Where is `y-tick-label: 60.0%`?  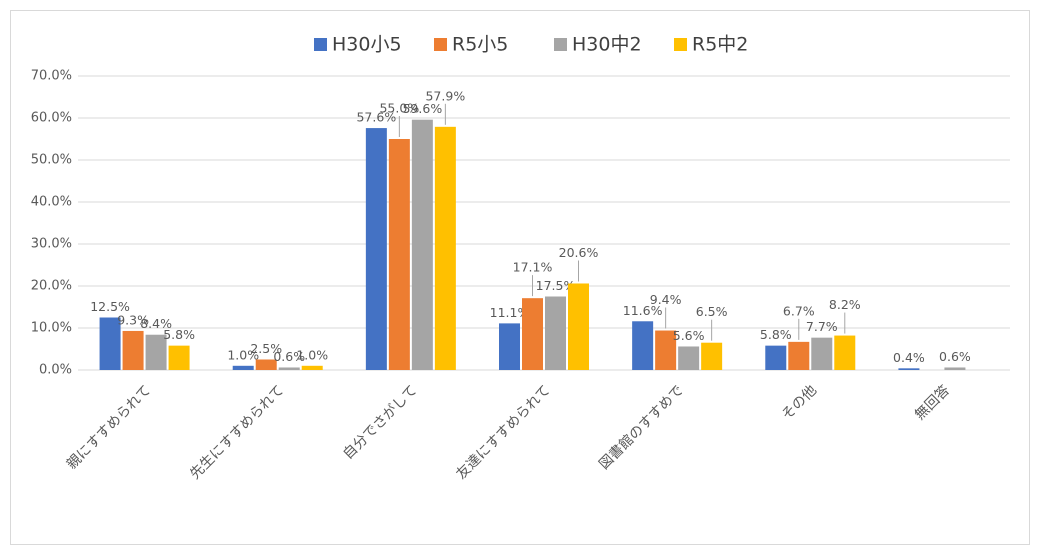 y-tick-label: 60.0% is located at coordinates (51, 118).